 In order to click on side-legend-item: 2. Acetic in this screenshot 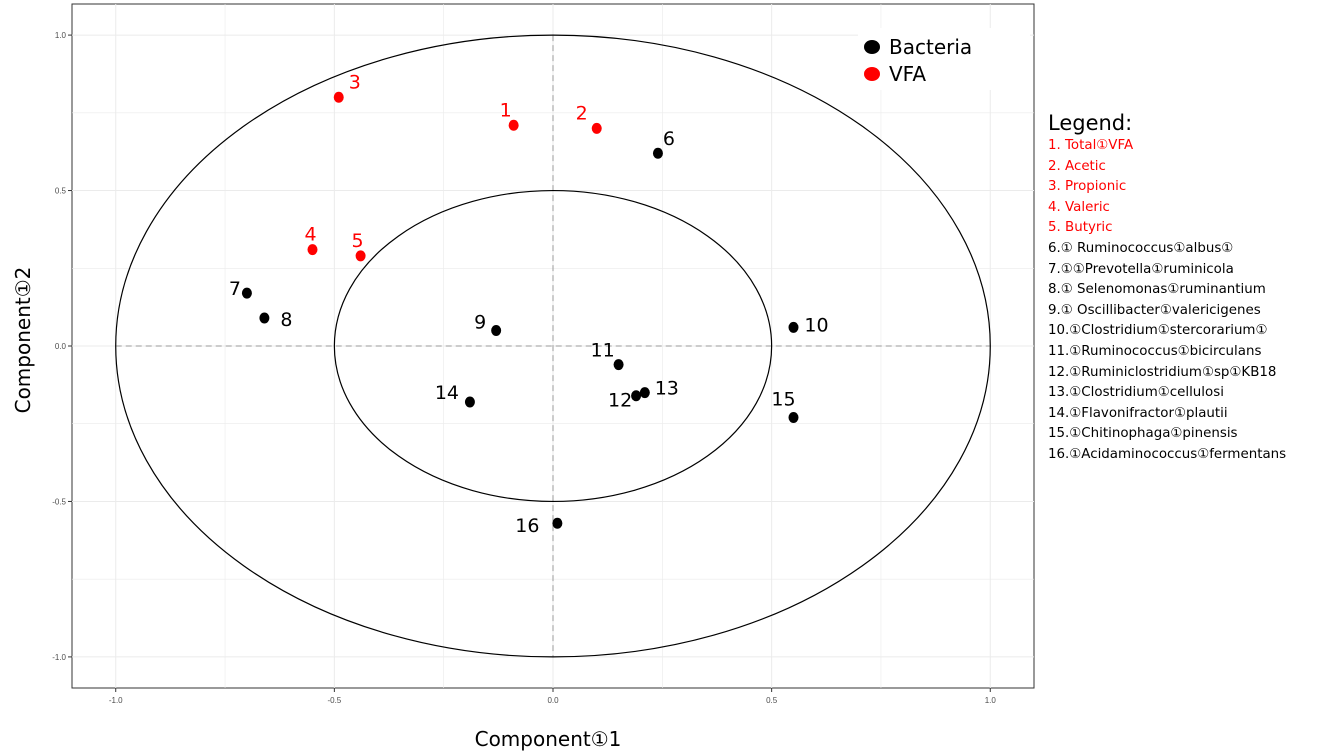, I will do `click(1077, 166)`.